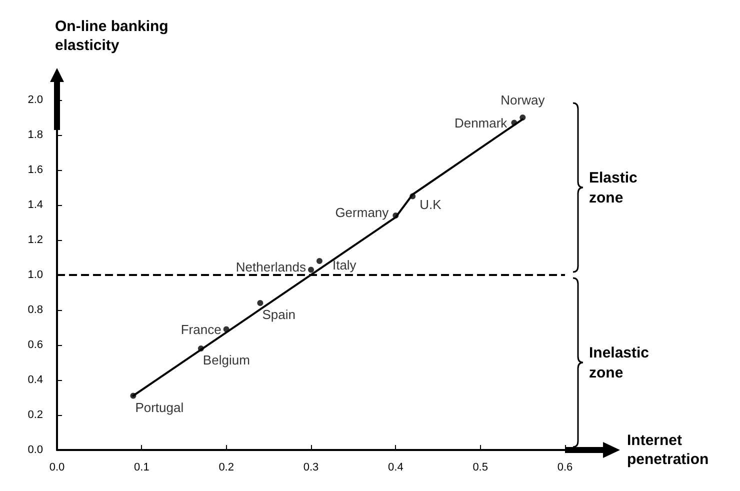  I want to click on annotation: France, so click(201, 329).